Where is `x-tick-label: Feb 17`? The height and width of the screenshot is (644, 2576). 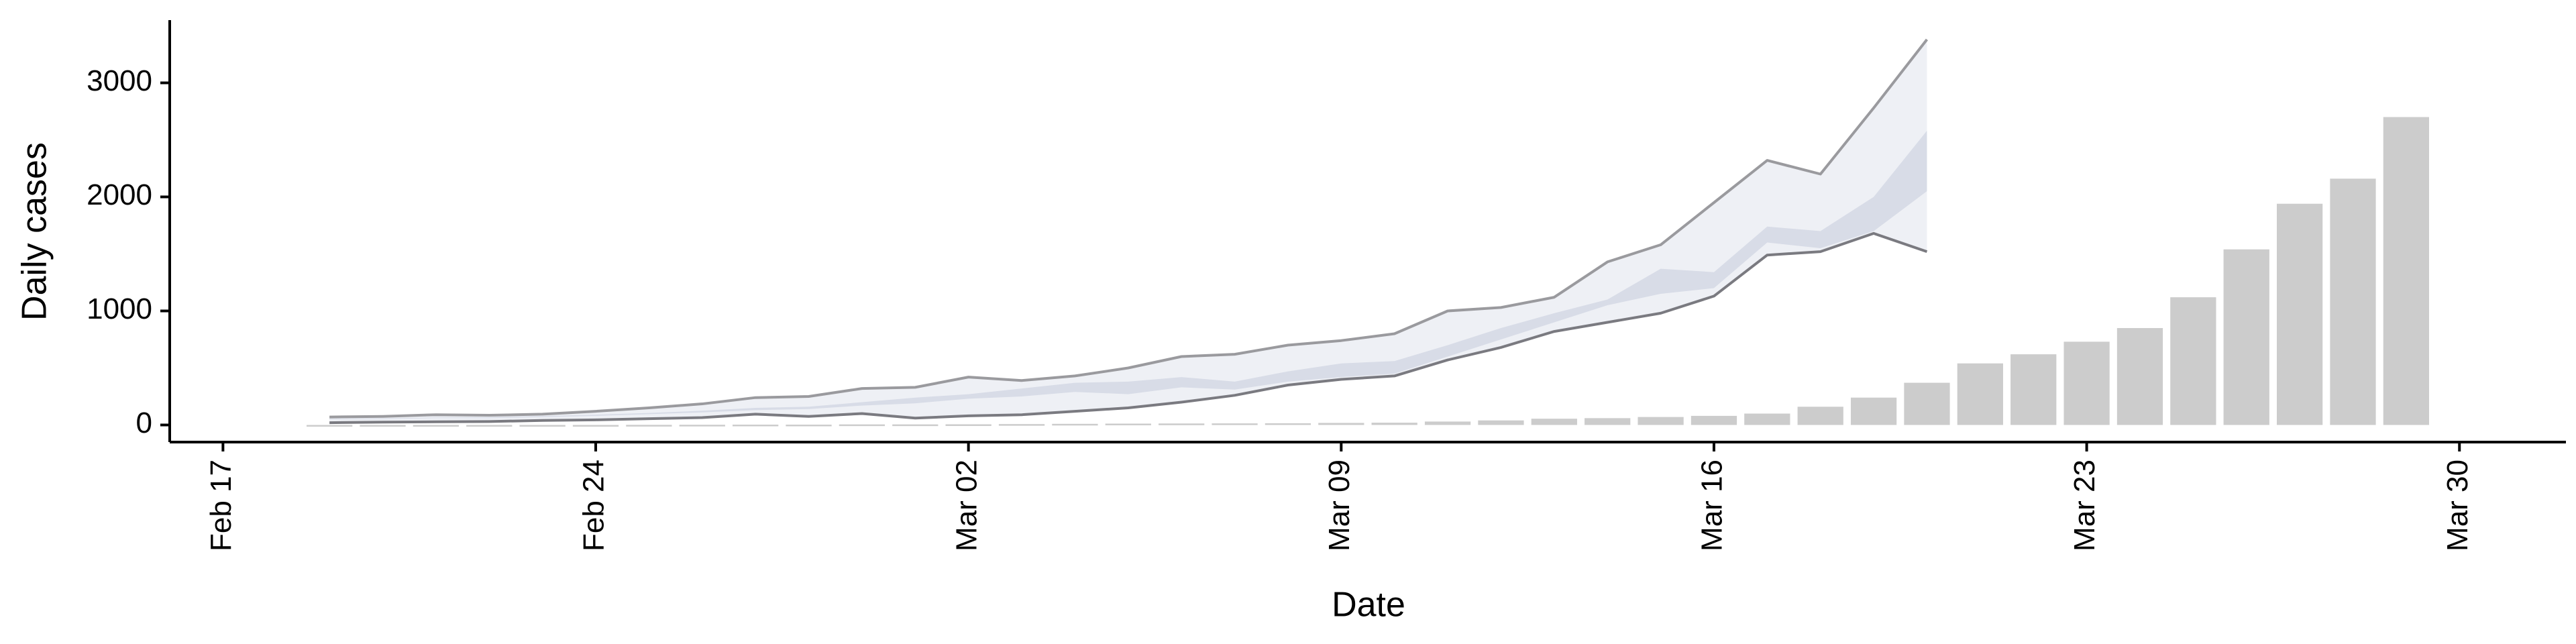
x-tick-label: Feb 17 is located at coordinates (221, 505).